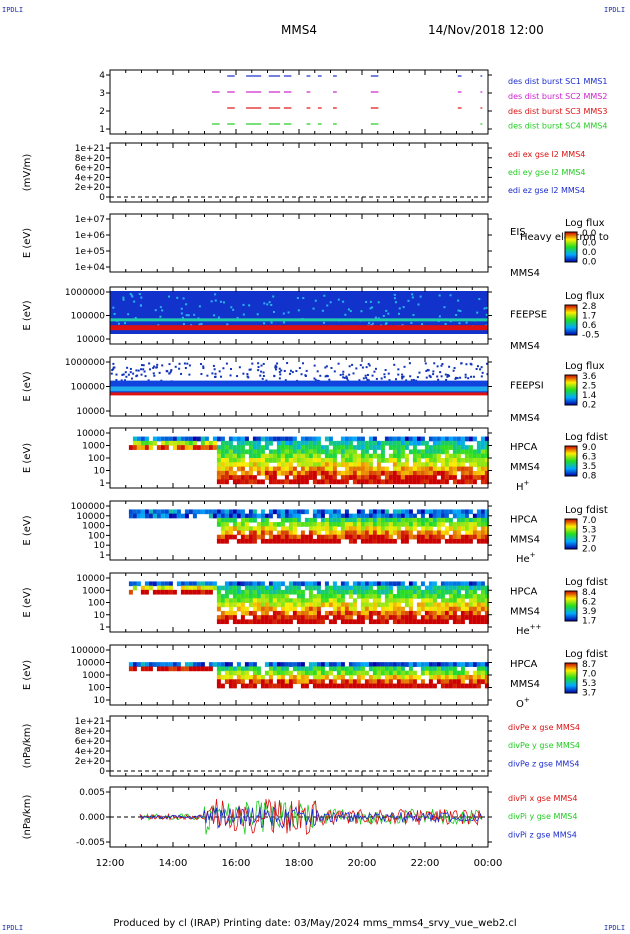 The height and width of the screenshot is (934, 630). I want to click on heavy-label: Heavy electron to, so click(564, 237).